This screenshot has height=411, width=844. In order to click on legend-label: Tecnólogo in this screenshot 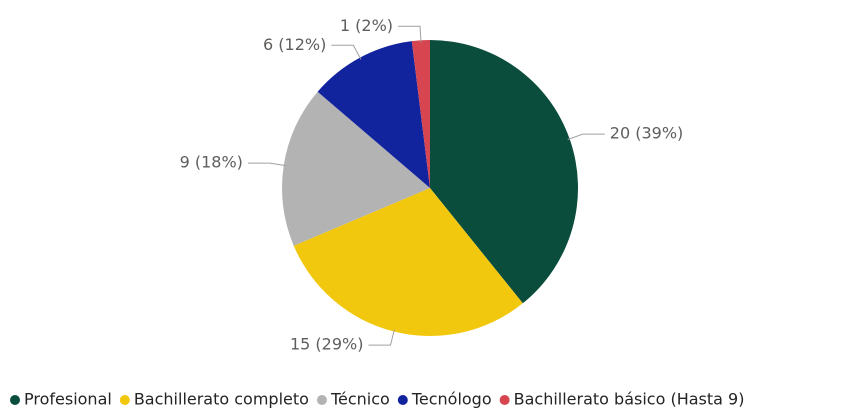, I will do `click(451, 399)`.